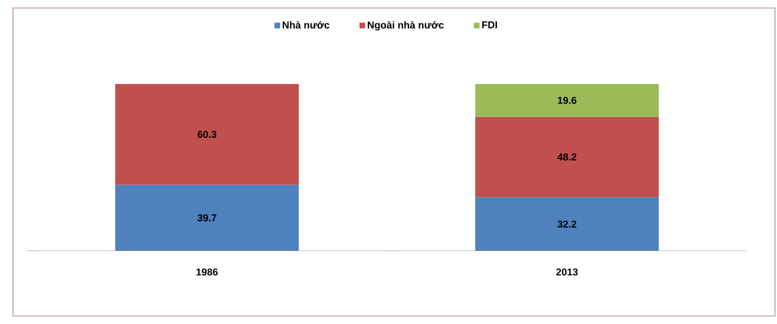 The image size is (777, 324). What do you see at coordinates (566, 156) in the screenshot?
I see `data-label: 48.2` at bounding box center [566, 156].